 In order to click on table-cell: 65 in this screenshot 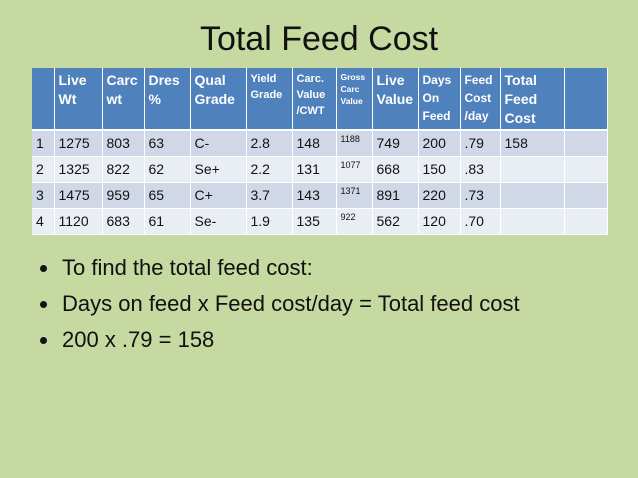, I will do `click(167, 195)`.